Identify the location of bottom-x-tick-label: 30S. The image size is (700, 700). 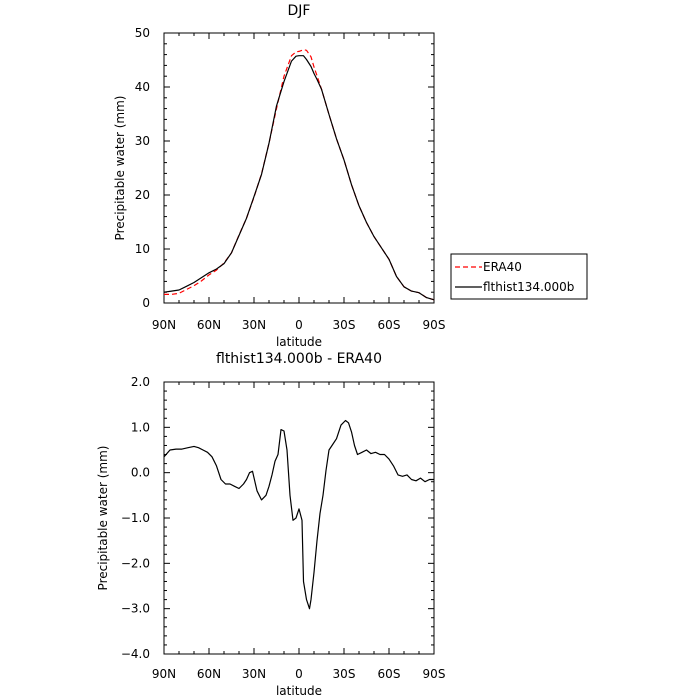
(344, 674).